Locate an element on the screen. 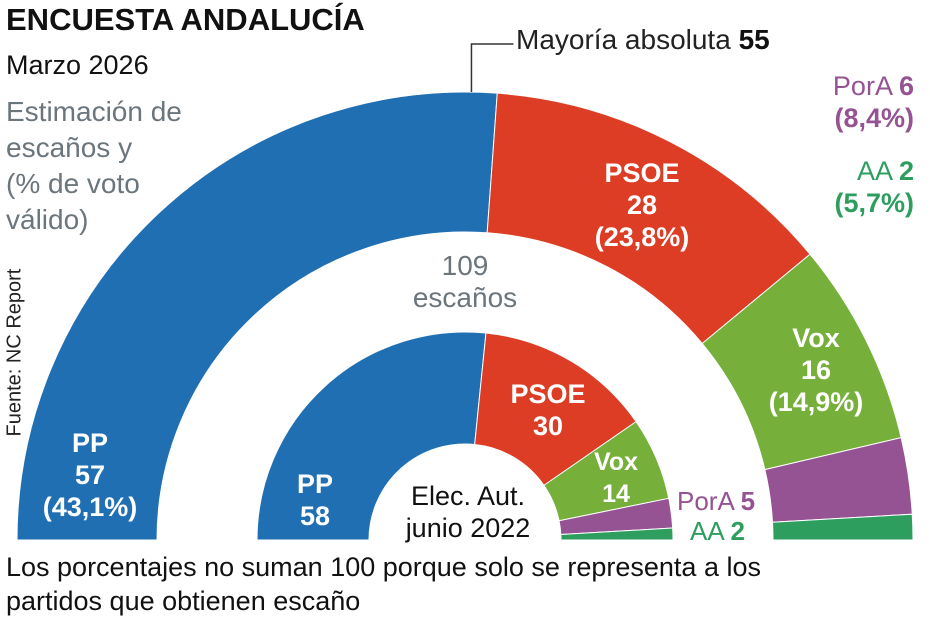  seg-2022-pp is located at coordinates (371, 436).